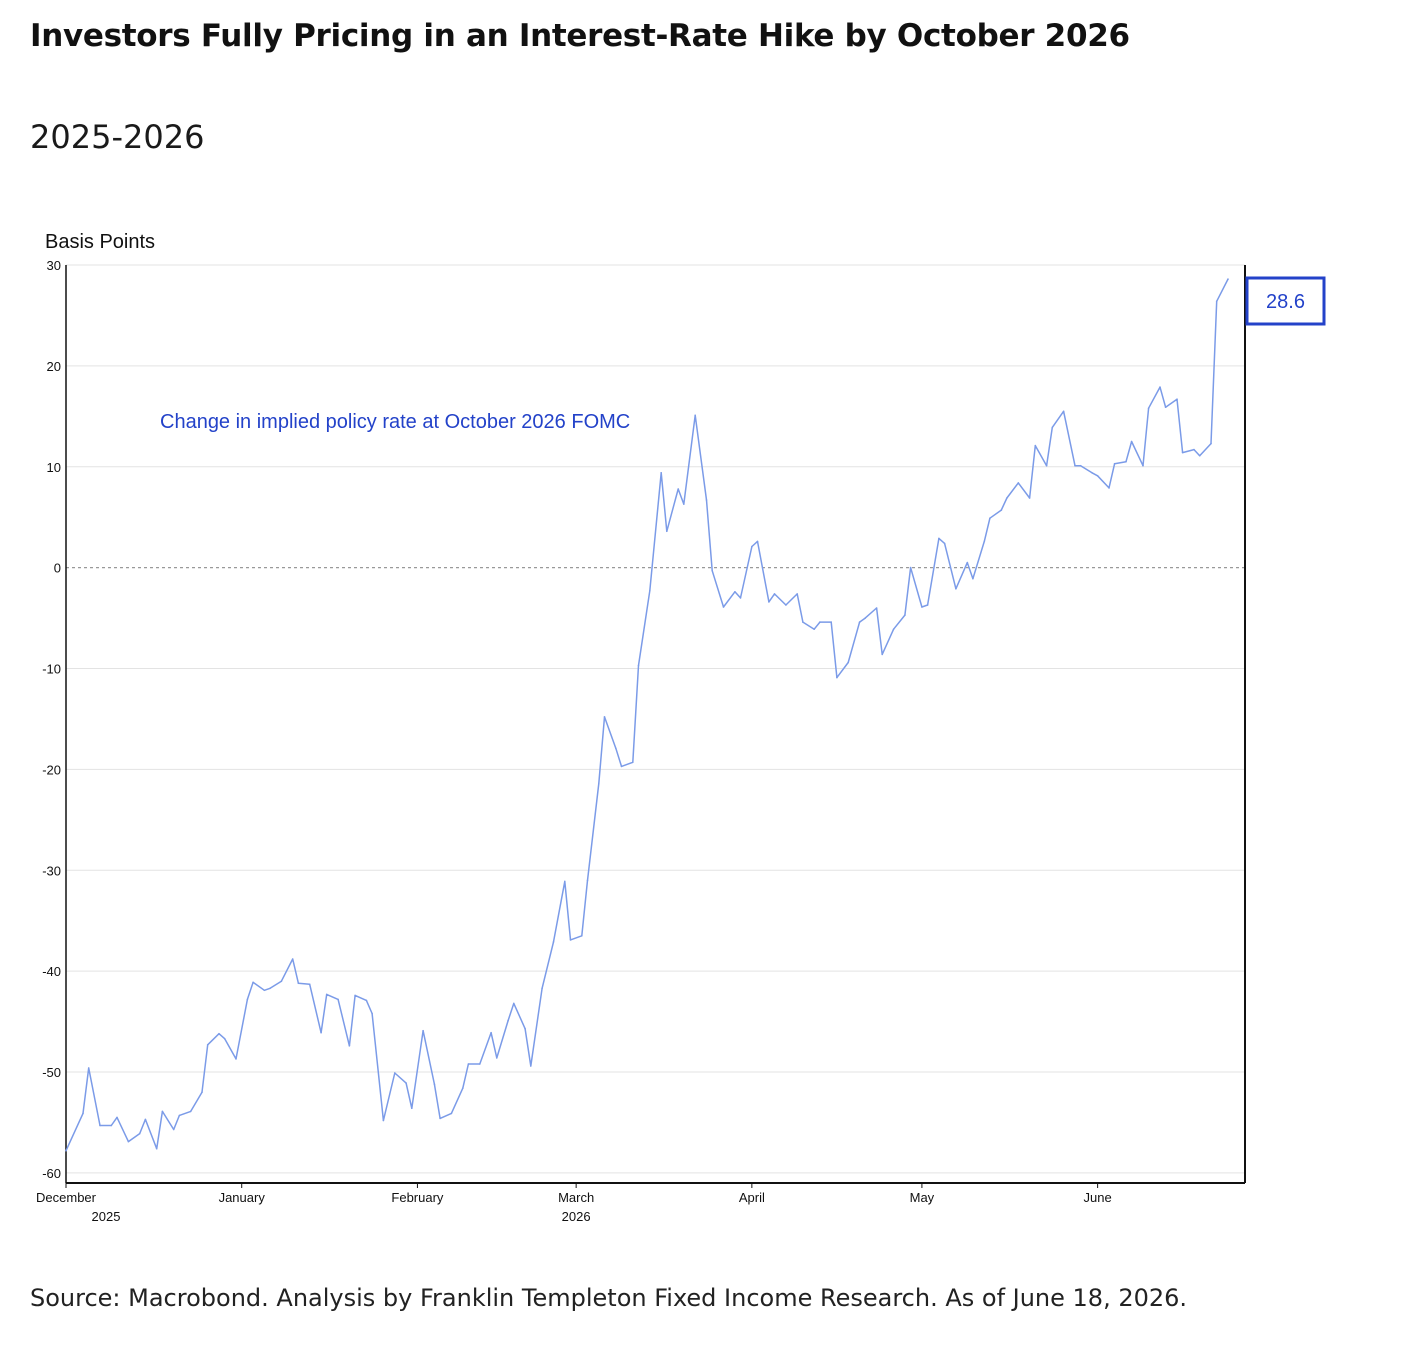  Describe the element at coordinates (51, 971) in the screenshot. I see `y-tick-label: -40` at that location.